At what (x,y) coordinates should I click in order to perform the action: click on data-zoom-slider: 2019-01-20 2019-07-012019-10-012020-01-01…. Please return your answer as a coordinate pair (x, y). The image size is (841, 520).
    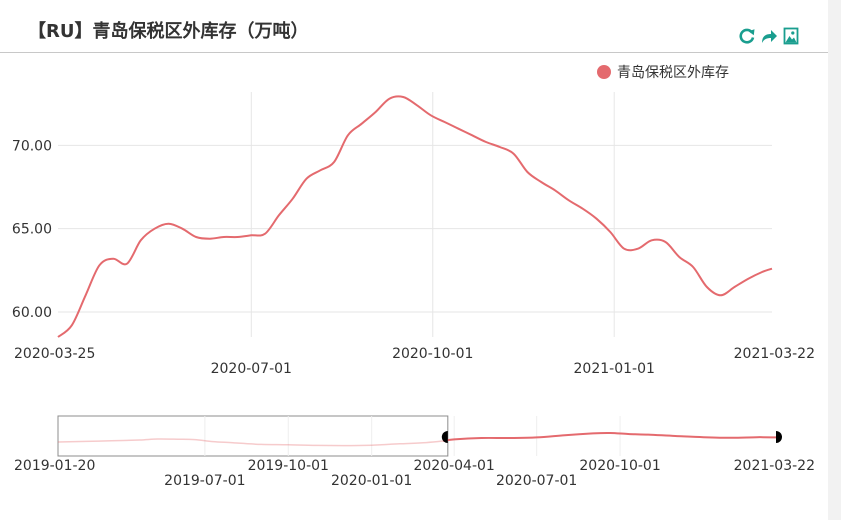
    Looking at the image, I should click on (414, 452).